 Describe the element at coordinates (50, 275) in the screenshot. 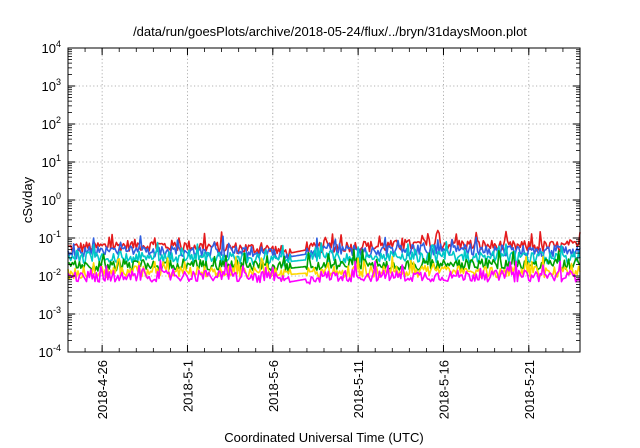

I see `y-tick-label: 10⁻²` at that location.